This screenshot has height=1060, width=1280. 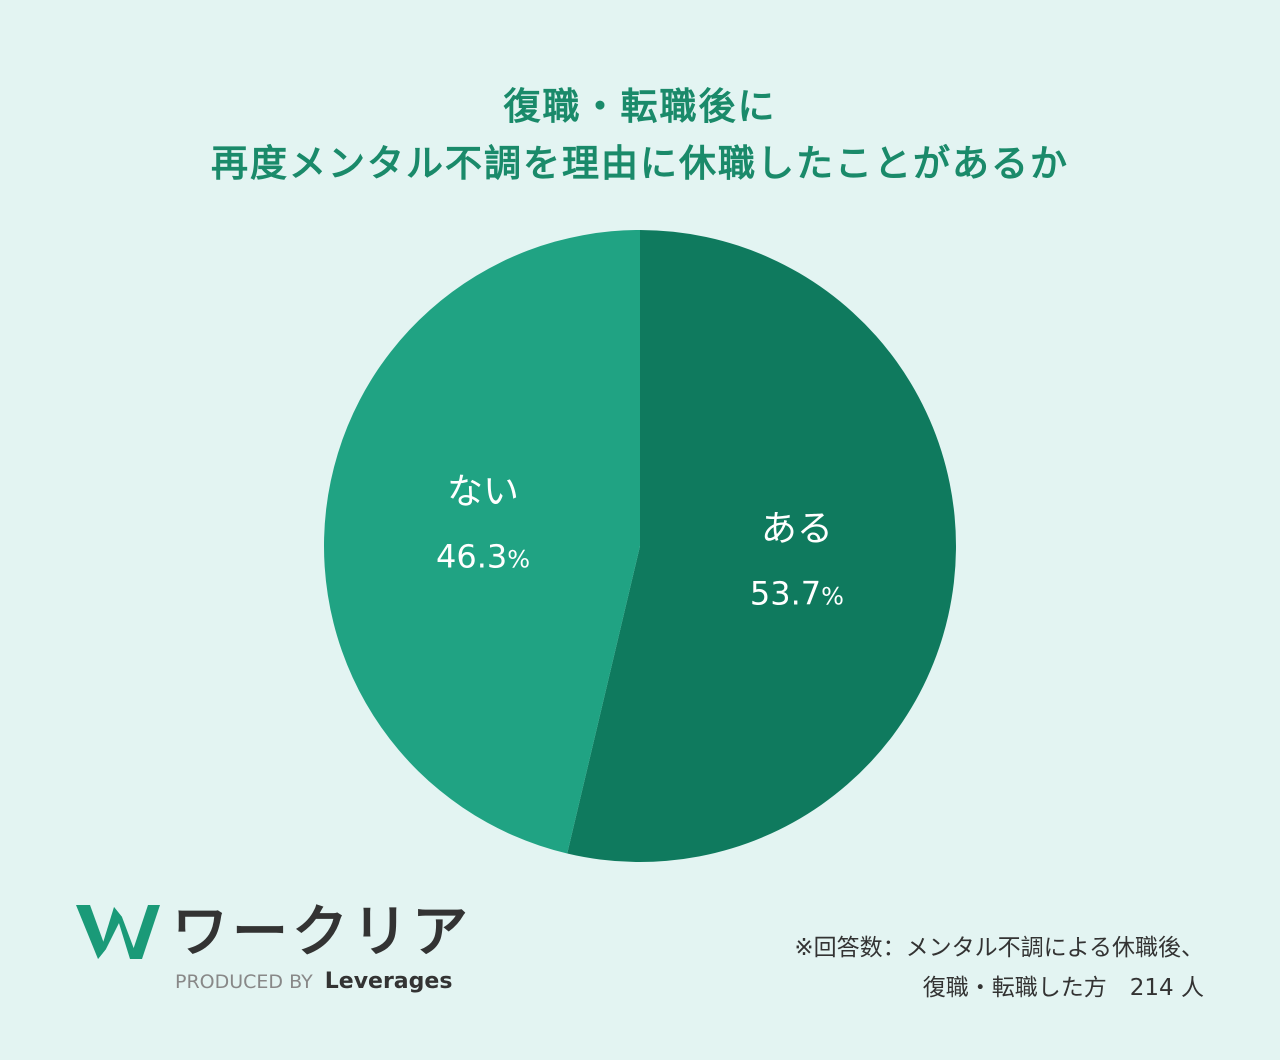 What do you see at coordinates (322, 932) in the screenshot?
I see `logo-text: ワークリア` at bounding box center [322, 932].